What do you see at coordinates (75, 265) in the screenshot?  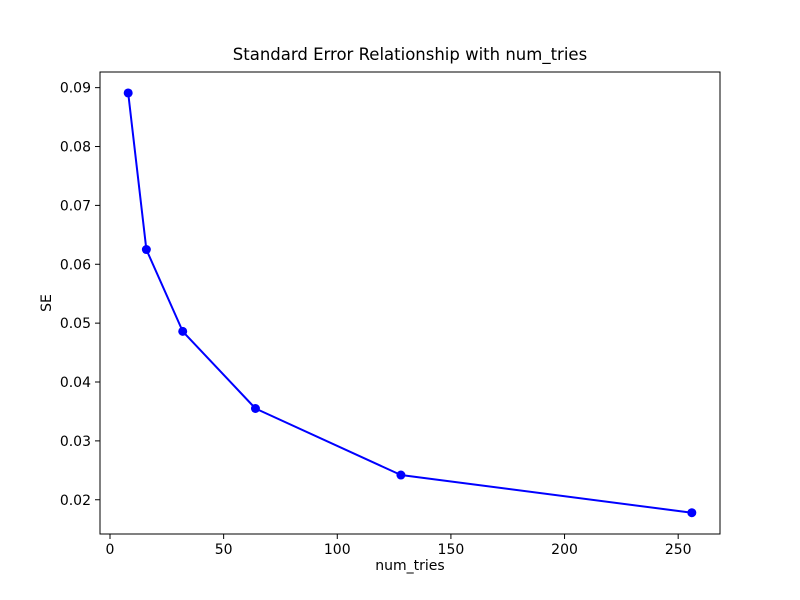 I see `y-tick-label: 0.06` at bounding box center [75, 265].